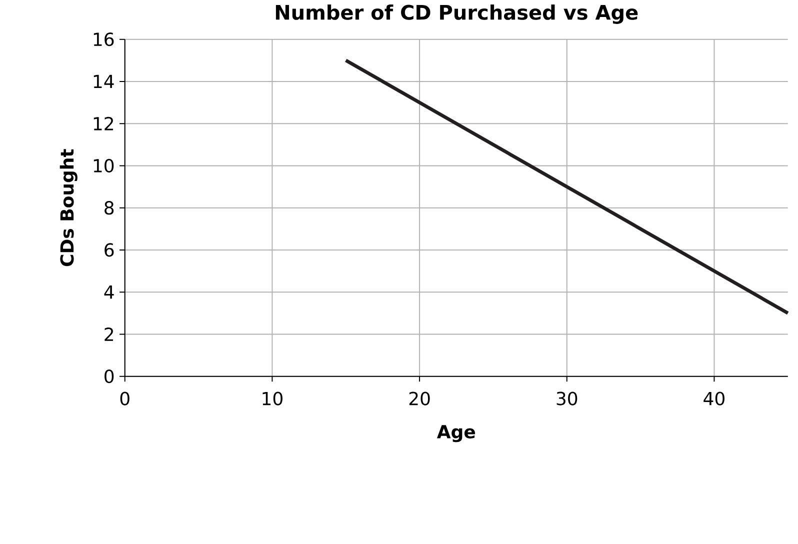  I want to click on y-tick-label: 8, so click(109, 208).